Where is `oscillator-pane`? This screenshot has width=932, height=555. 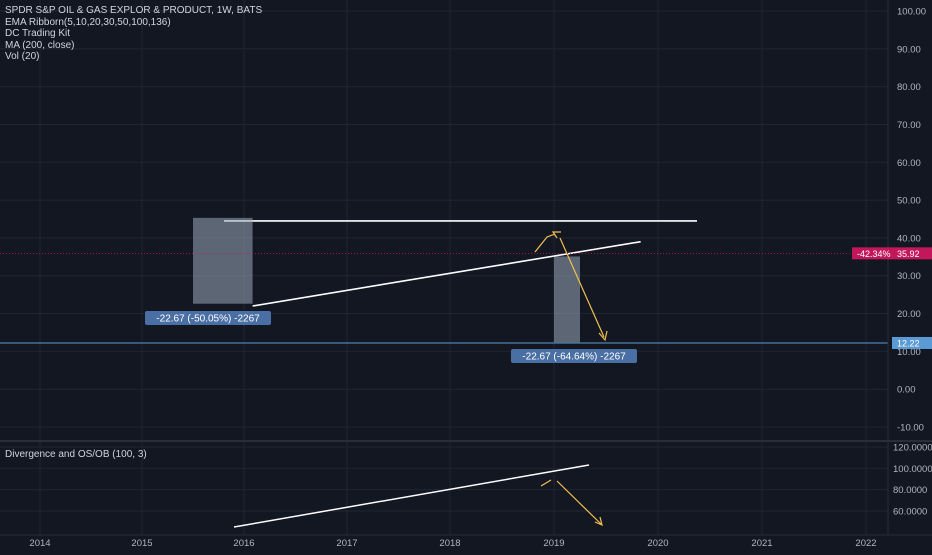
oscillator-pane is located at coordinates (418, 496).